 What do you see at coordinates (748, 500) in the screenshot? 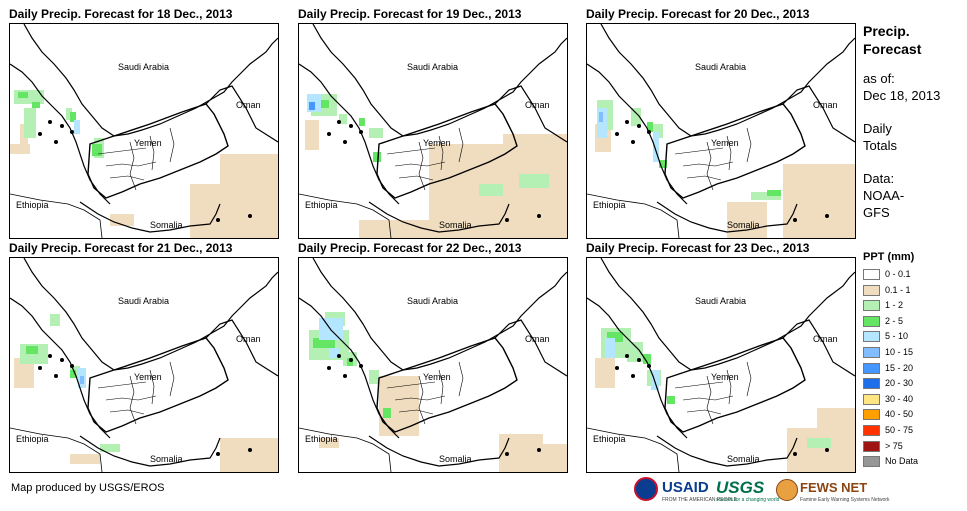
I see `usgs-sub: science for a changing world` at bounding box center [748, 500].